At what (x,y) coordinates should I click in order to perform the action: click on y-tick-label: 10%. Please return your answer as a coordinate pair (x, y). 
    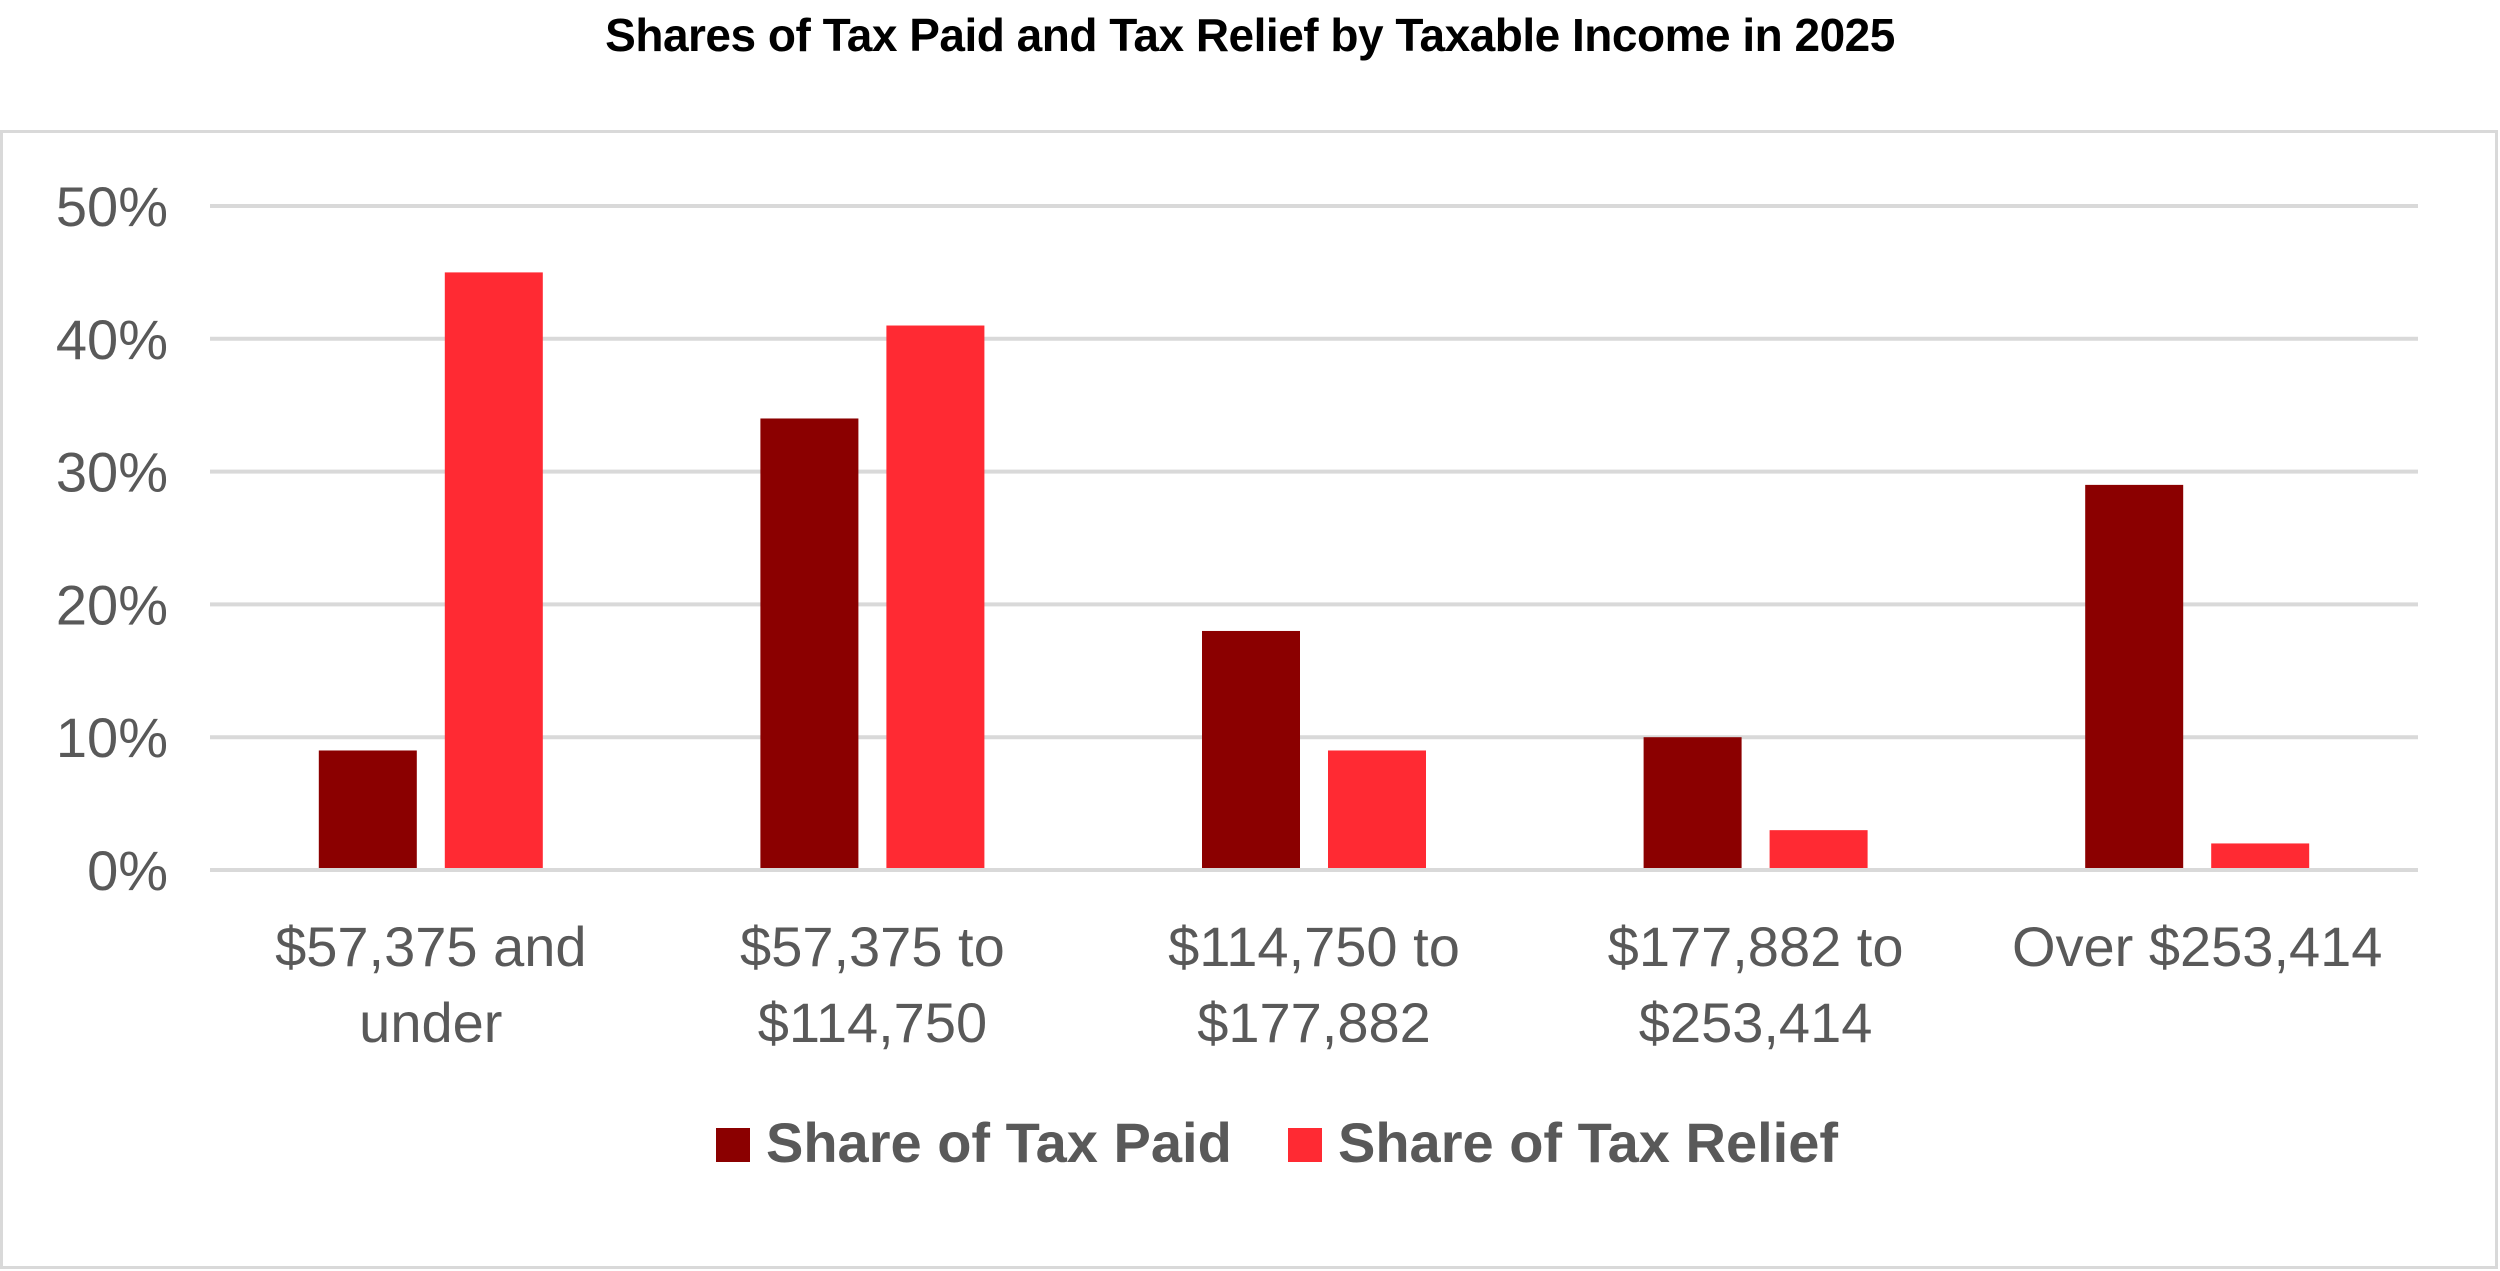
    Looking at the image, I should click on (112, 737).